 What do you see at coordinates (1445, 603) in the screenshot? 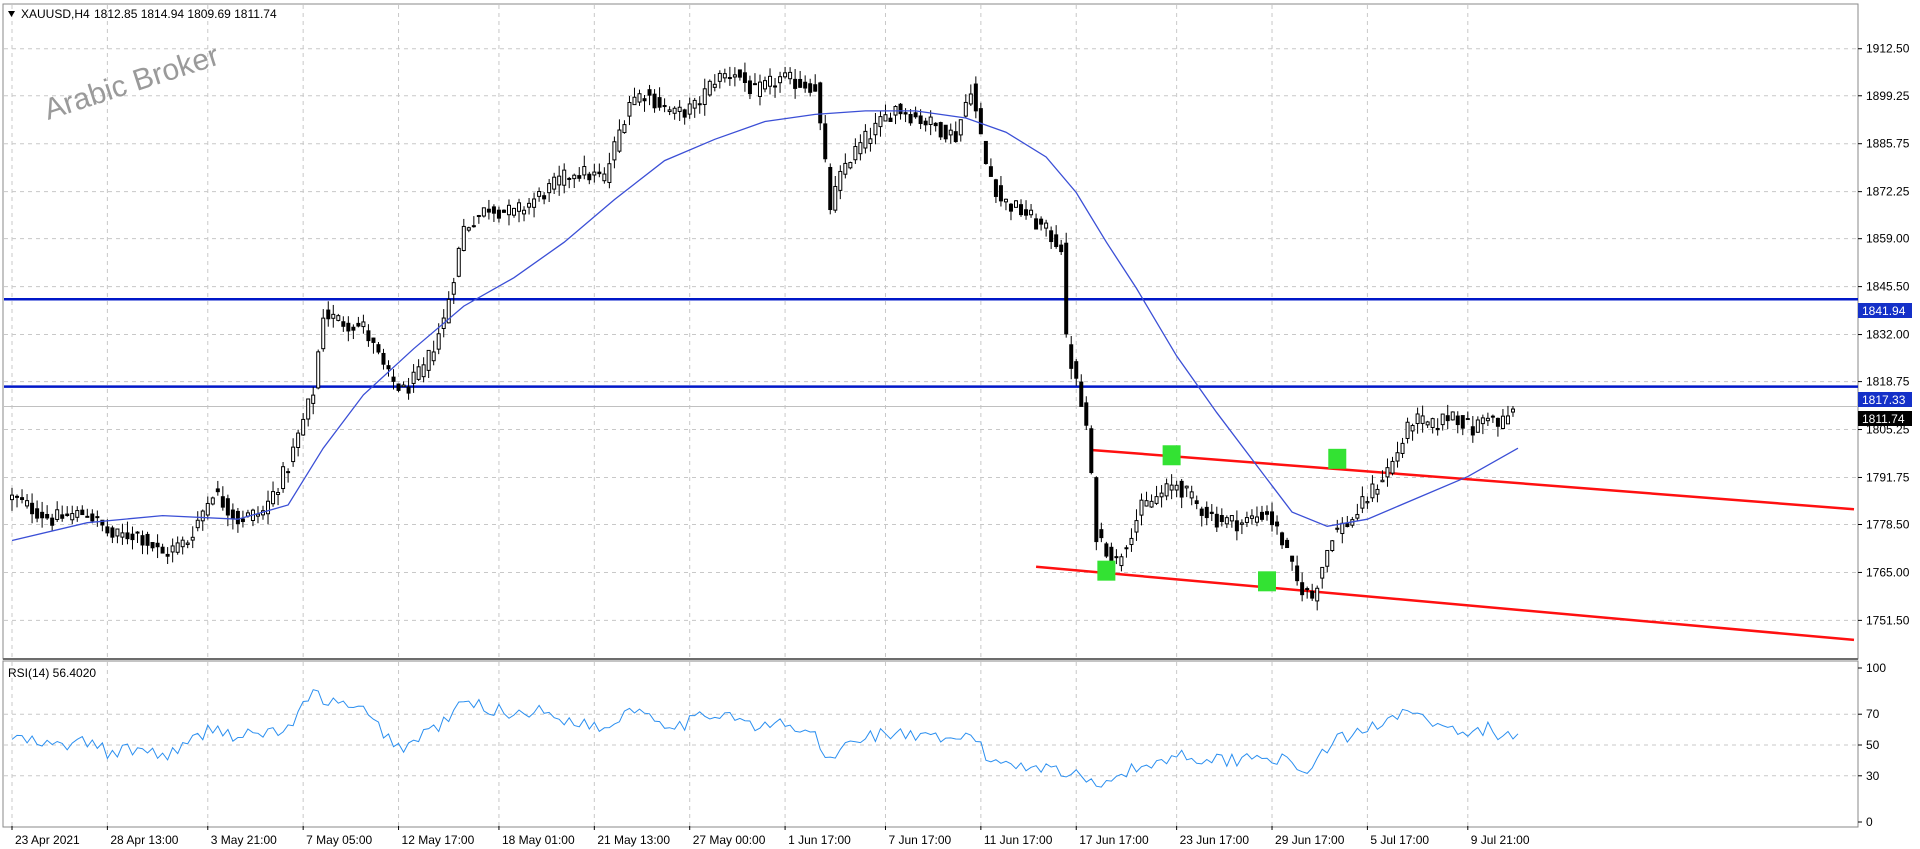
I see `channel-lower-line` at bounding box center [1445, 603].